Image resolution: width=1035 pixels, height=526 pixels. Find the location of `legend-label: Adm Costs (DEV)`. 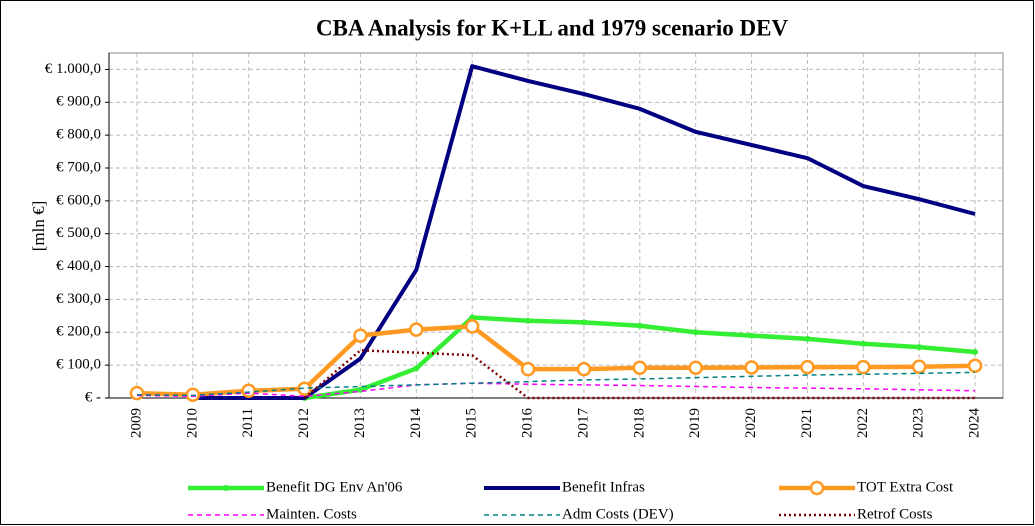

legend-label: Adm Costs (DEV) is located at coordinates (618, 514).